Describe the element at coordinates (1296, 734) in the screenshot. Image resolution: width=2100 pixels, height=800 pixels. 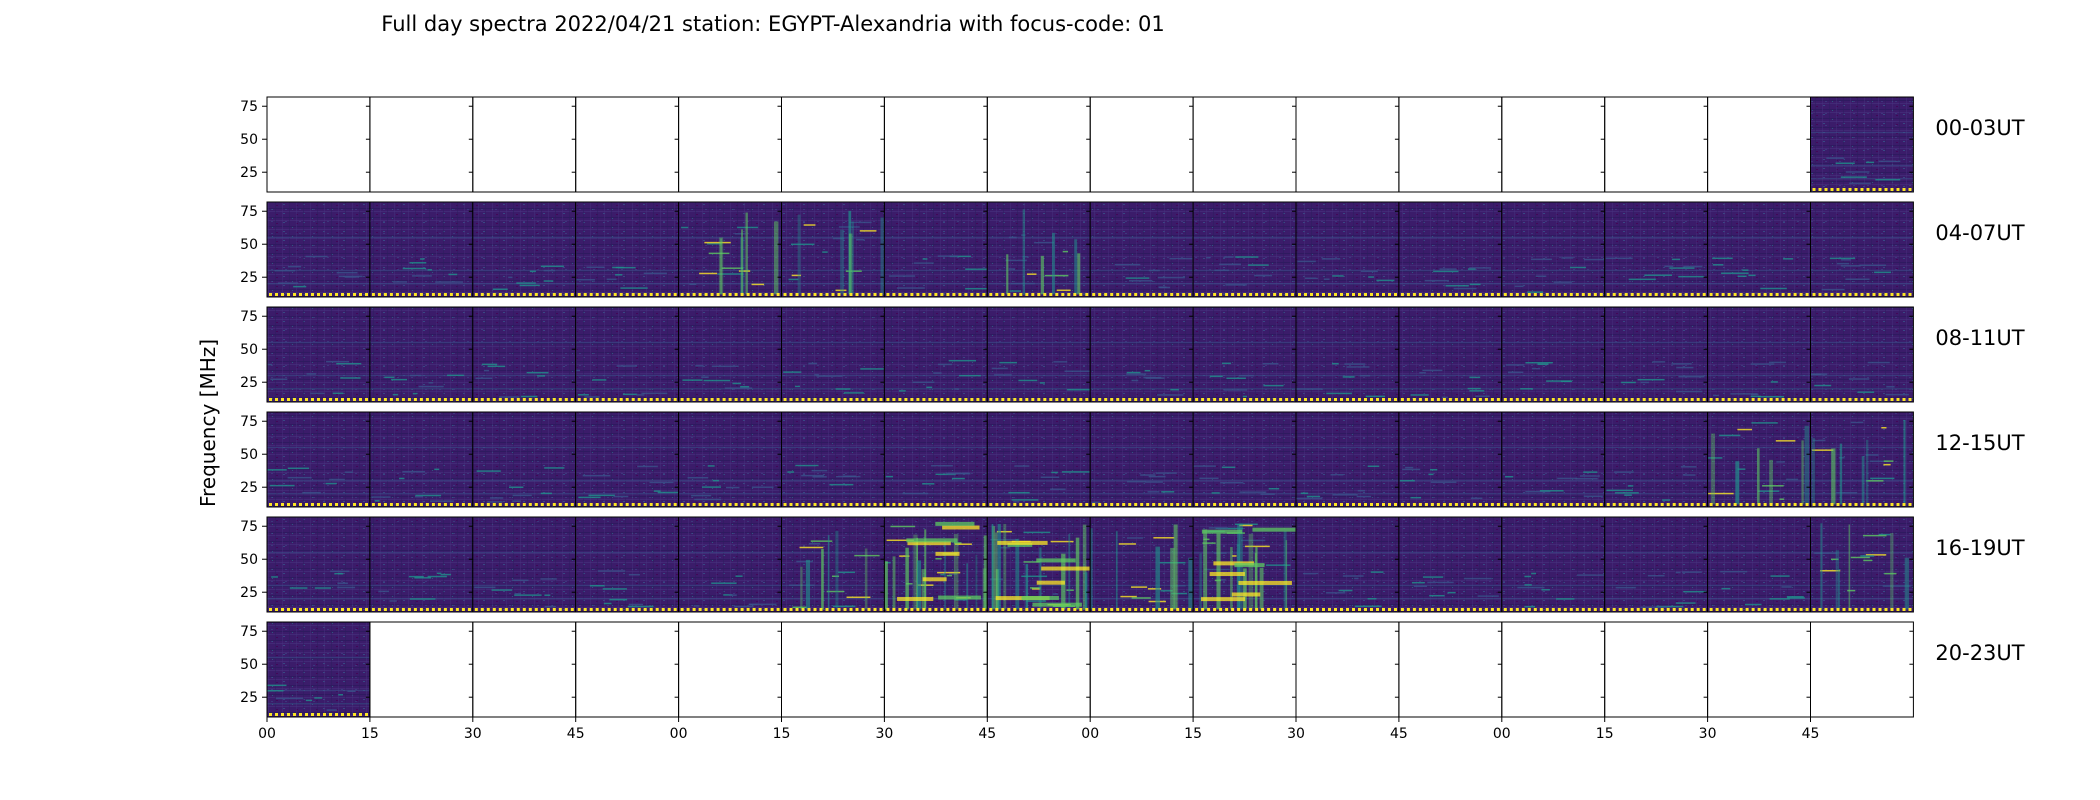
I see `x-tick-label: 30` at that location.